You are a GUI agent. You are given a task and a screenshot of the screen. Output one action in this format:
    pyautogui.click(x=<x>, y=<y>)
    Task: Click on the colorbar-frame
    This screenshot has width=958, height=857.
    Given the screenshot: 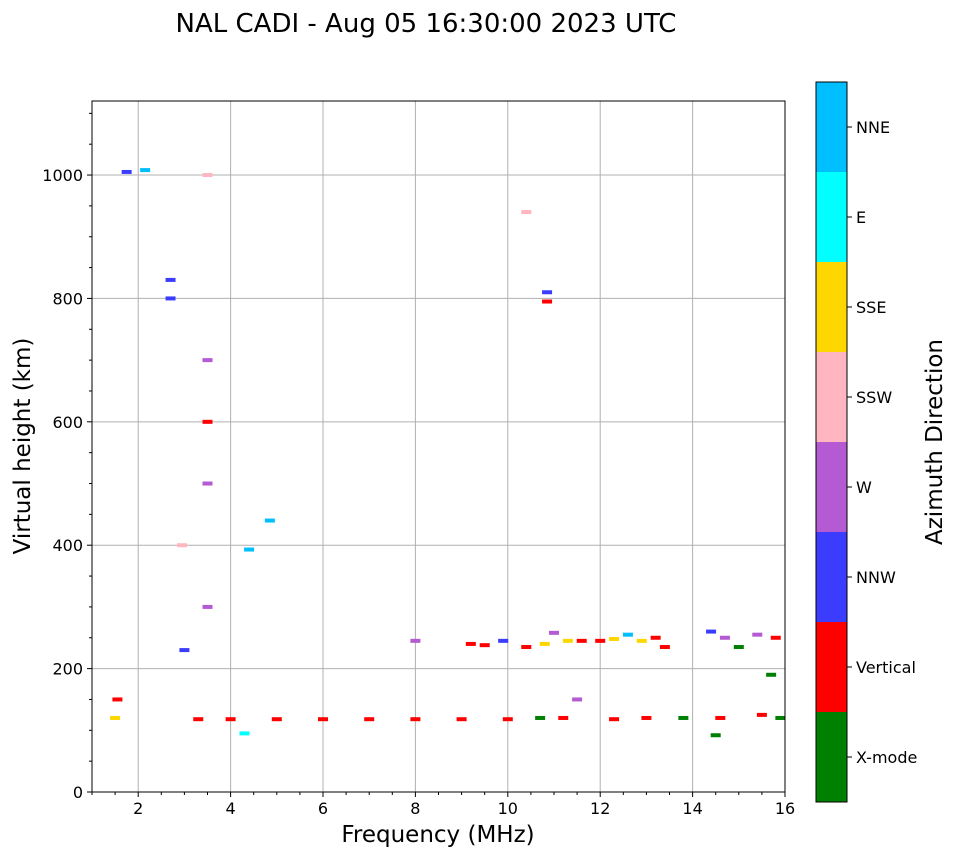 What is the action you would take?
    pyautogui.click(x=831, y=442)
    